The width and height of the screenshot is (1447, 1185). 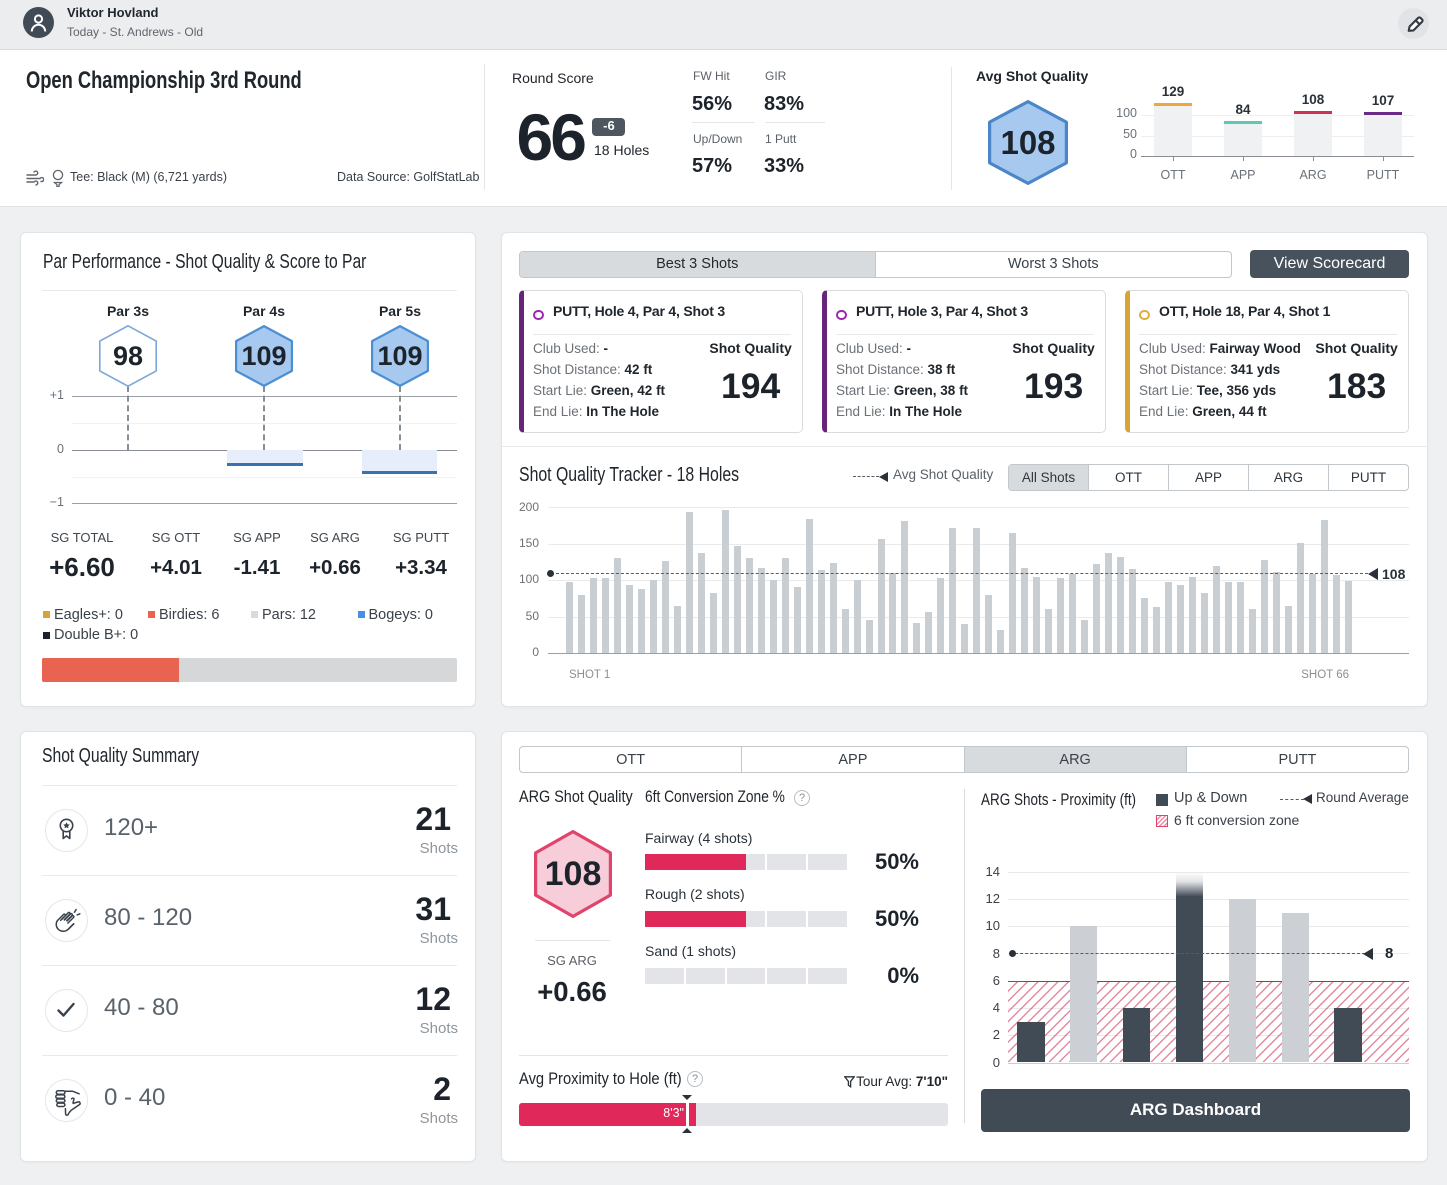 I want to click on svg-text: 98, so click(x=128, y=356).